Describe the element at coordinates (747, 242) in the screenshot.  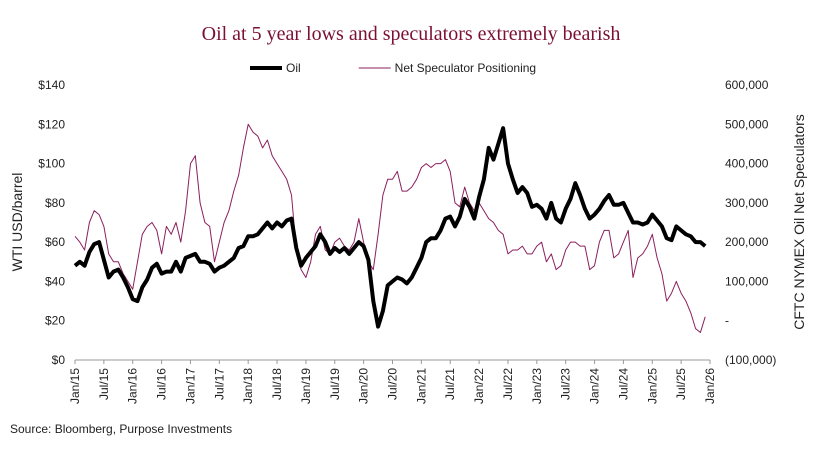
I see `y2-tick-label: 200,000` at that location.